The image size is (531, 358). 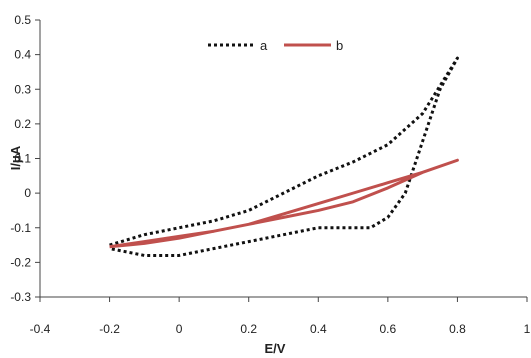 I want to click on x-tick-label: 0.4, so click(x=318, y=329).